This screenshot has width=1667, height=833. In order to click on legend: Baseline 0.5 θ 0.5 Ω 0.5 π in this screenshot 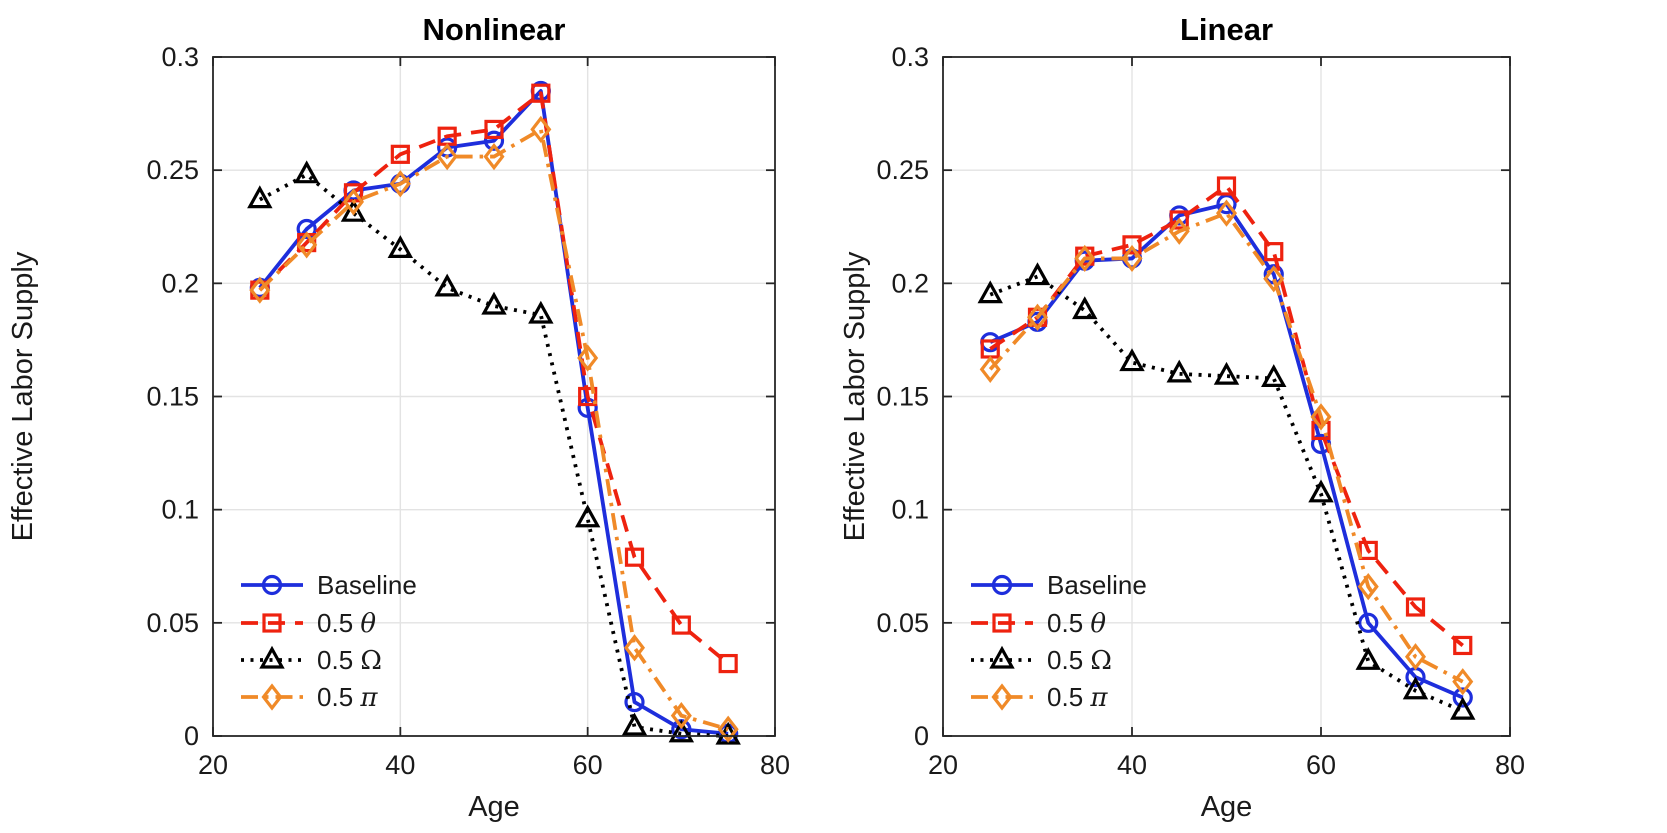, I will do `click(329, 641)`.